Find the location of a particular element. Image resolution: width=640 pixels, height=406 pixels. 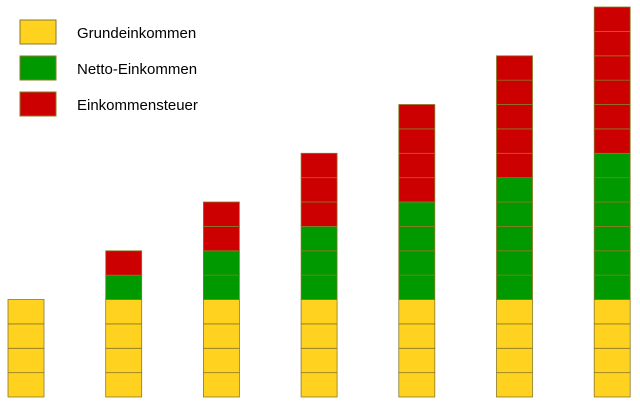

legend-item-netto-einkommen: Netto-Einkommen is located at coordinates (108, 68).